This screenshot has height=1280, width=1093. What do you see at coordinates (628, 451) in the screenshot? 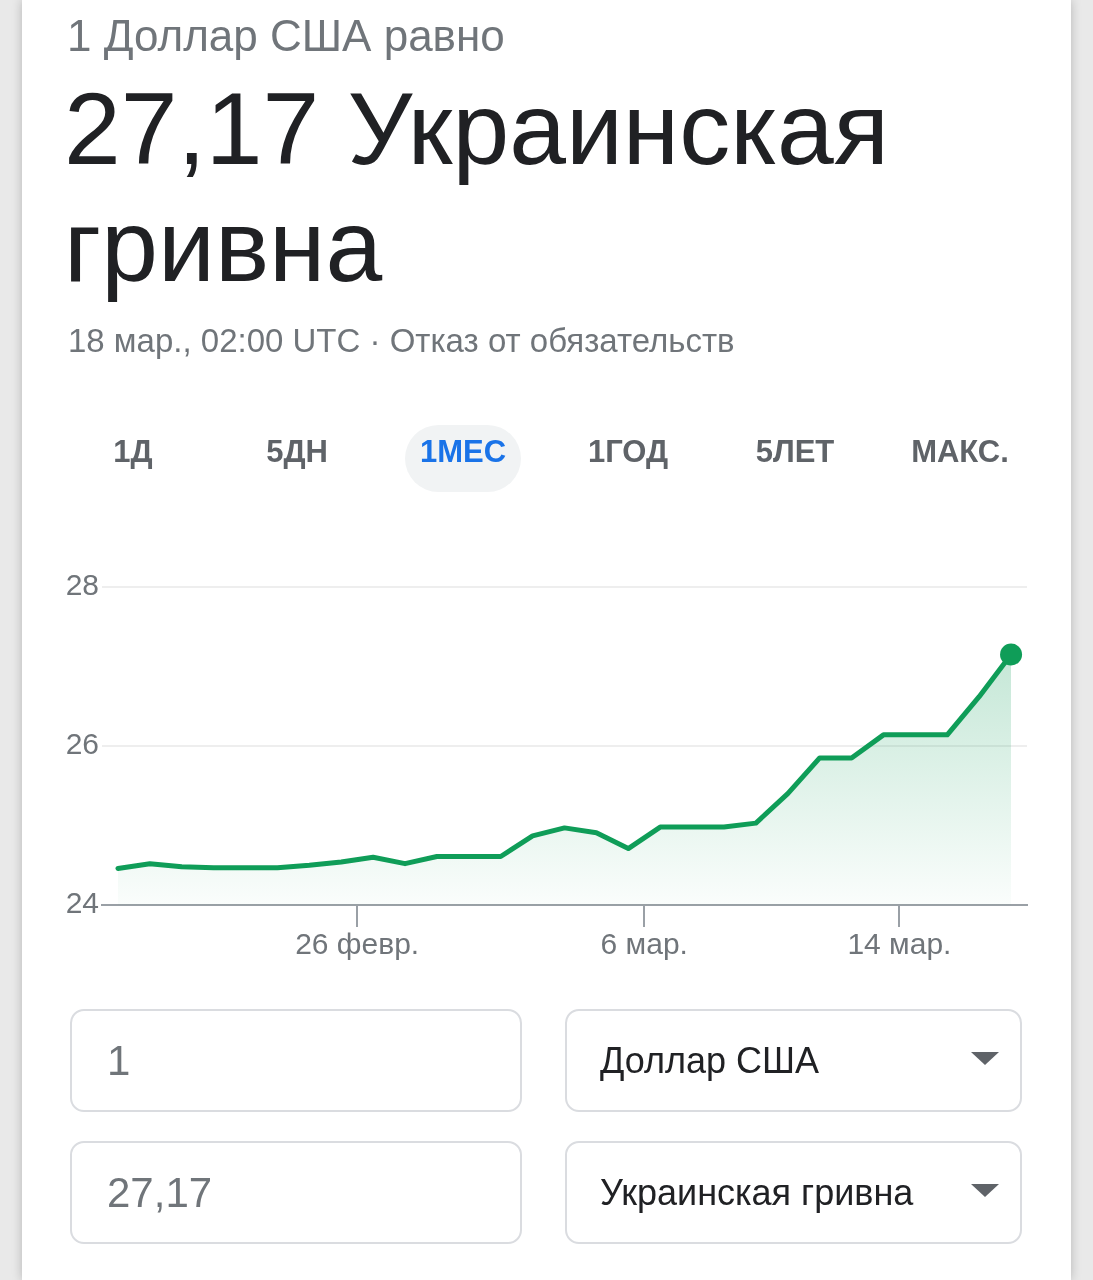
I see `text: 1ГОД` at bounding box center [628, 451].